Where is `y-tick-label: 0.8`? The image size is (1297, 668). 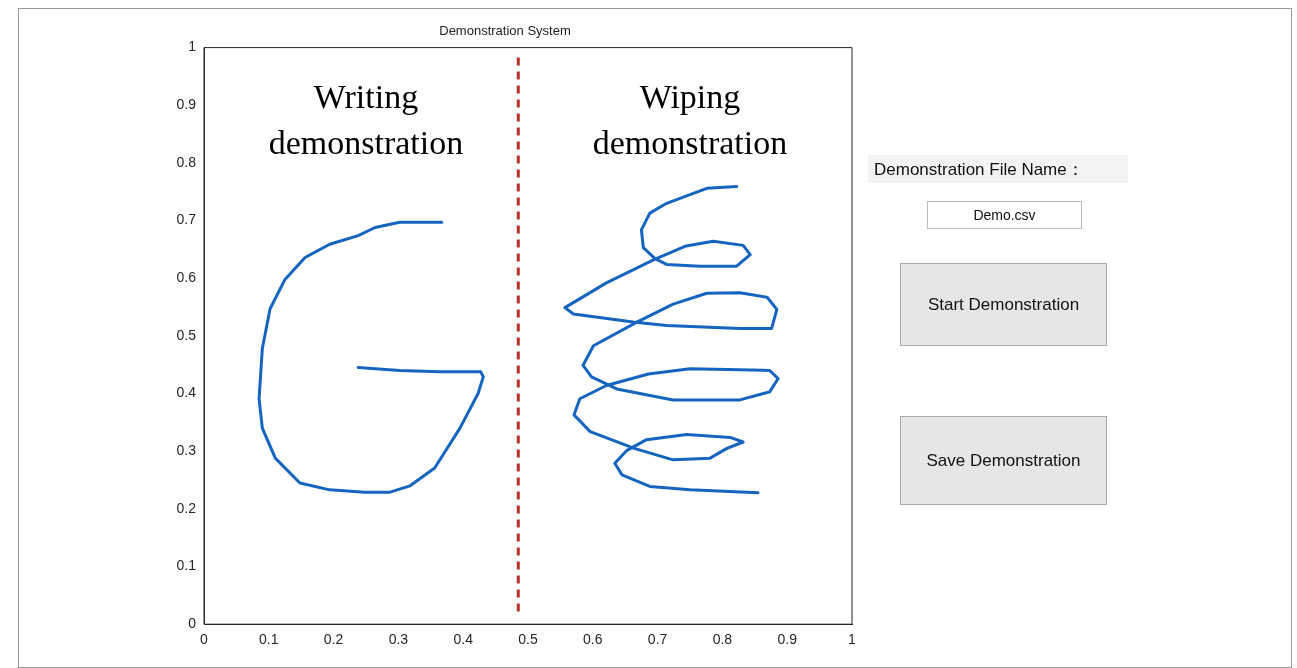 y-tick-label: 0.8 is located at coordinates (186, 161).